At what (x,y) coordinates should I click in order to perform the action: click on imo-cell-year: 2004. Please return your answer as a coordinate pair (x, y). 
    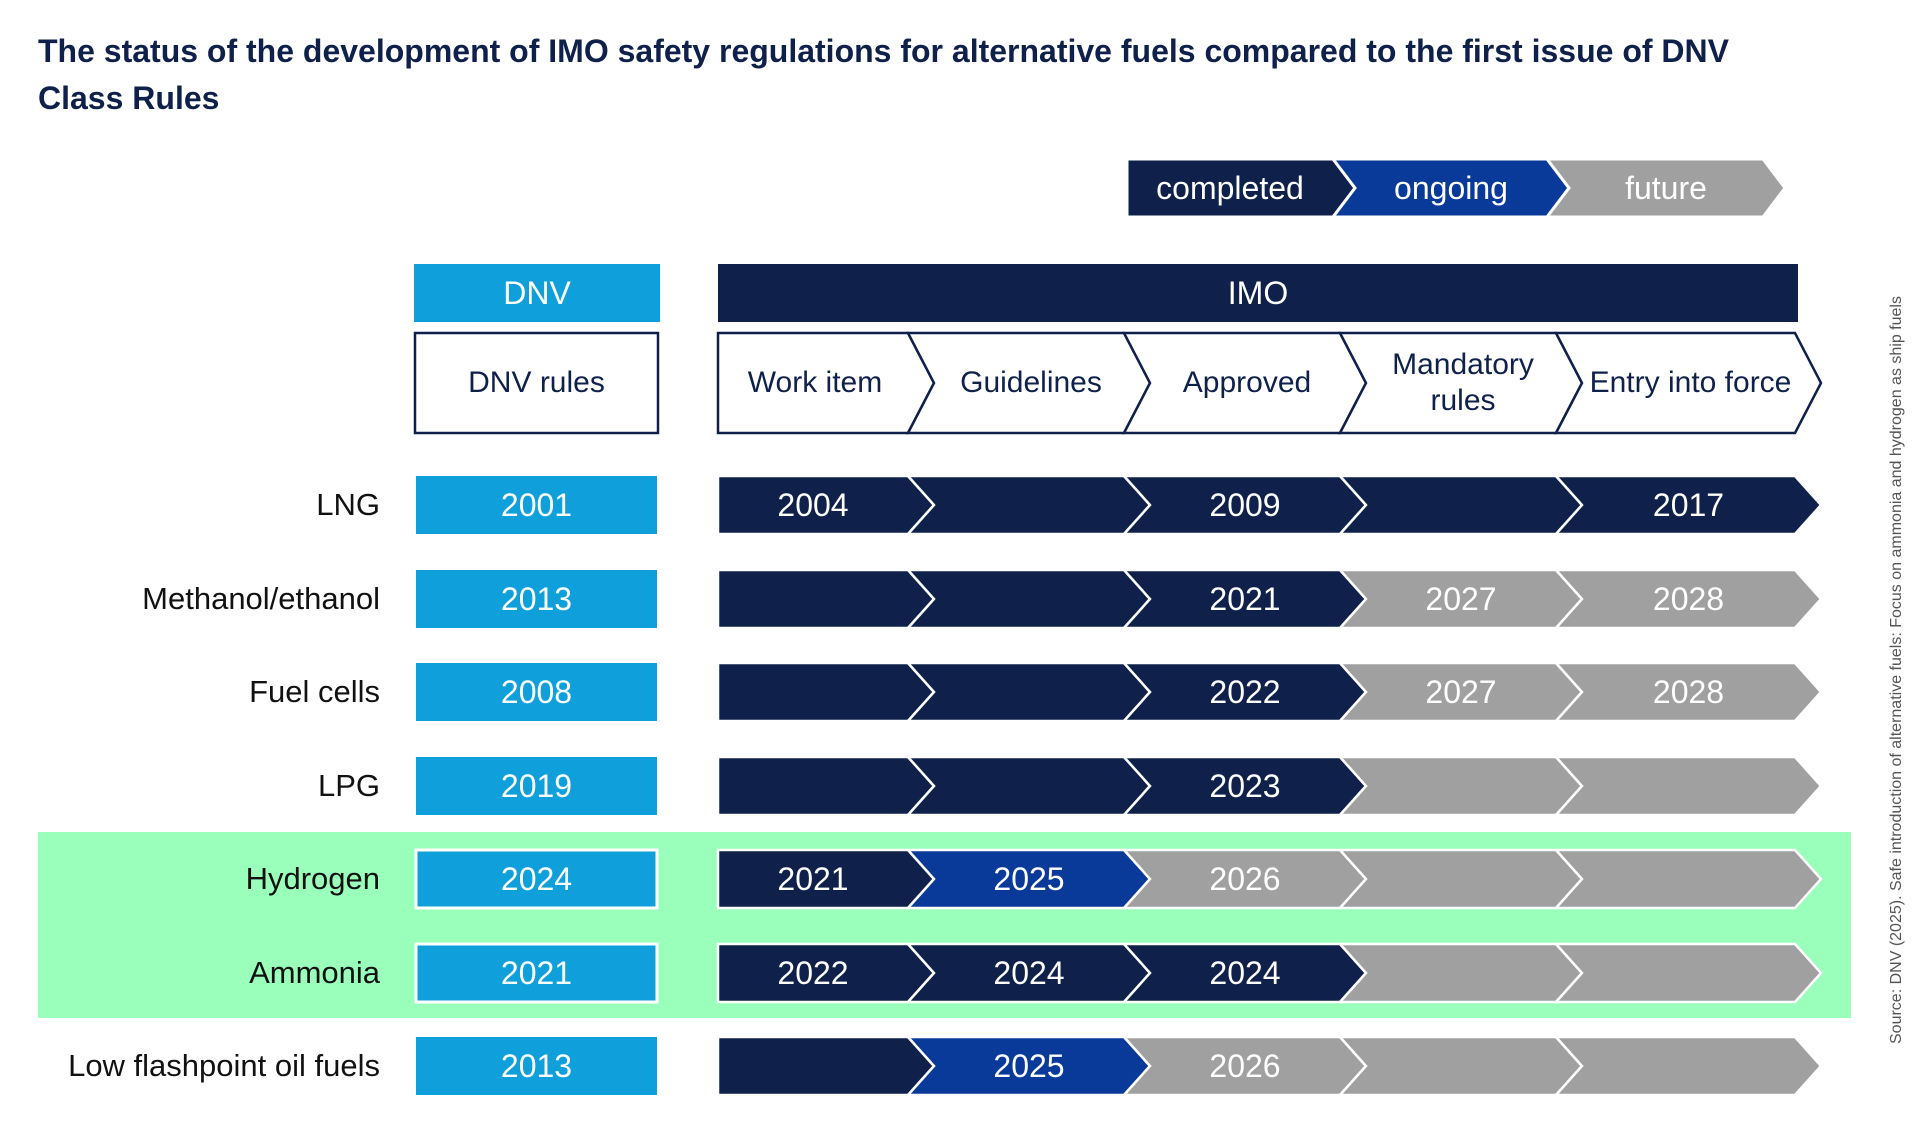
    Looking at the image, I should click on (813, 504).